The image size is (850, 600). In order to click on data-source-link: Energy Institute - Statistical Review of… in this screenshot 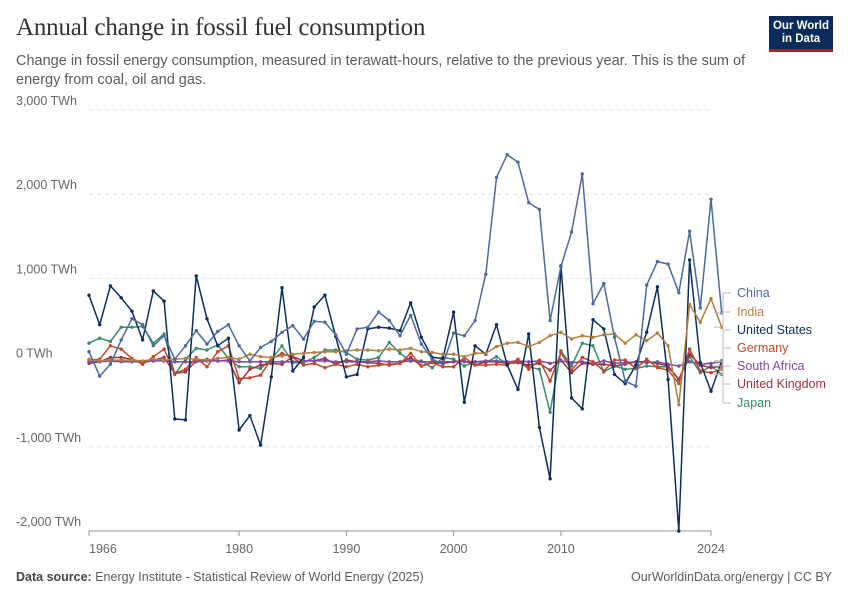, I will do `click(259, 577)`.